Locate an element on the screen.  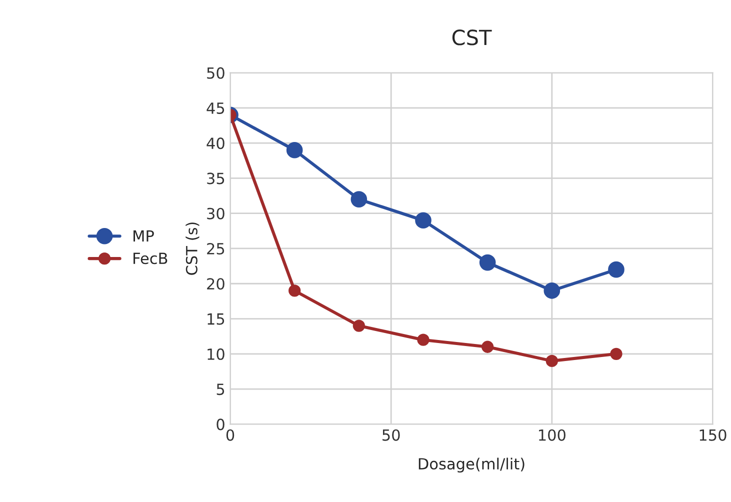
legend-label: FecB is located at coordinates (151, 258).